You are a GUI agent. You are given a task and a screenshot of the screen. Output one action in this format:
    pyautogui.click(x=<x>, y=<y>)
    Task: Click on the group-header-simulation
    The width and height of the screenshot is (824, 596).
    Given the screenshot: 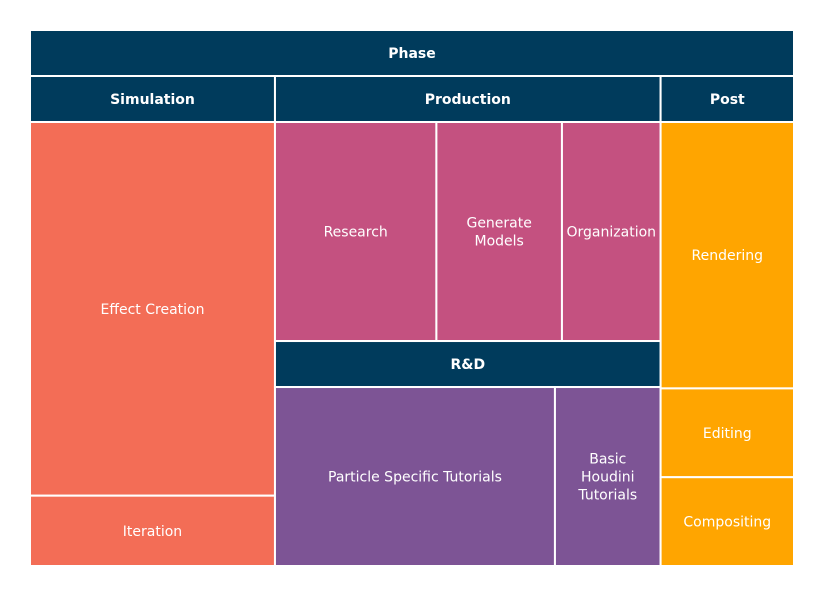 What is the action you would take?
    pyautogui.click(x=152, y=99)
    